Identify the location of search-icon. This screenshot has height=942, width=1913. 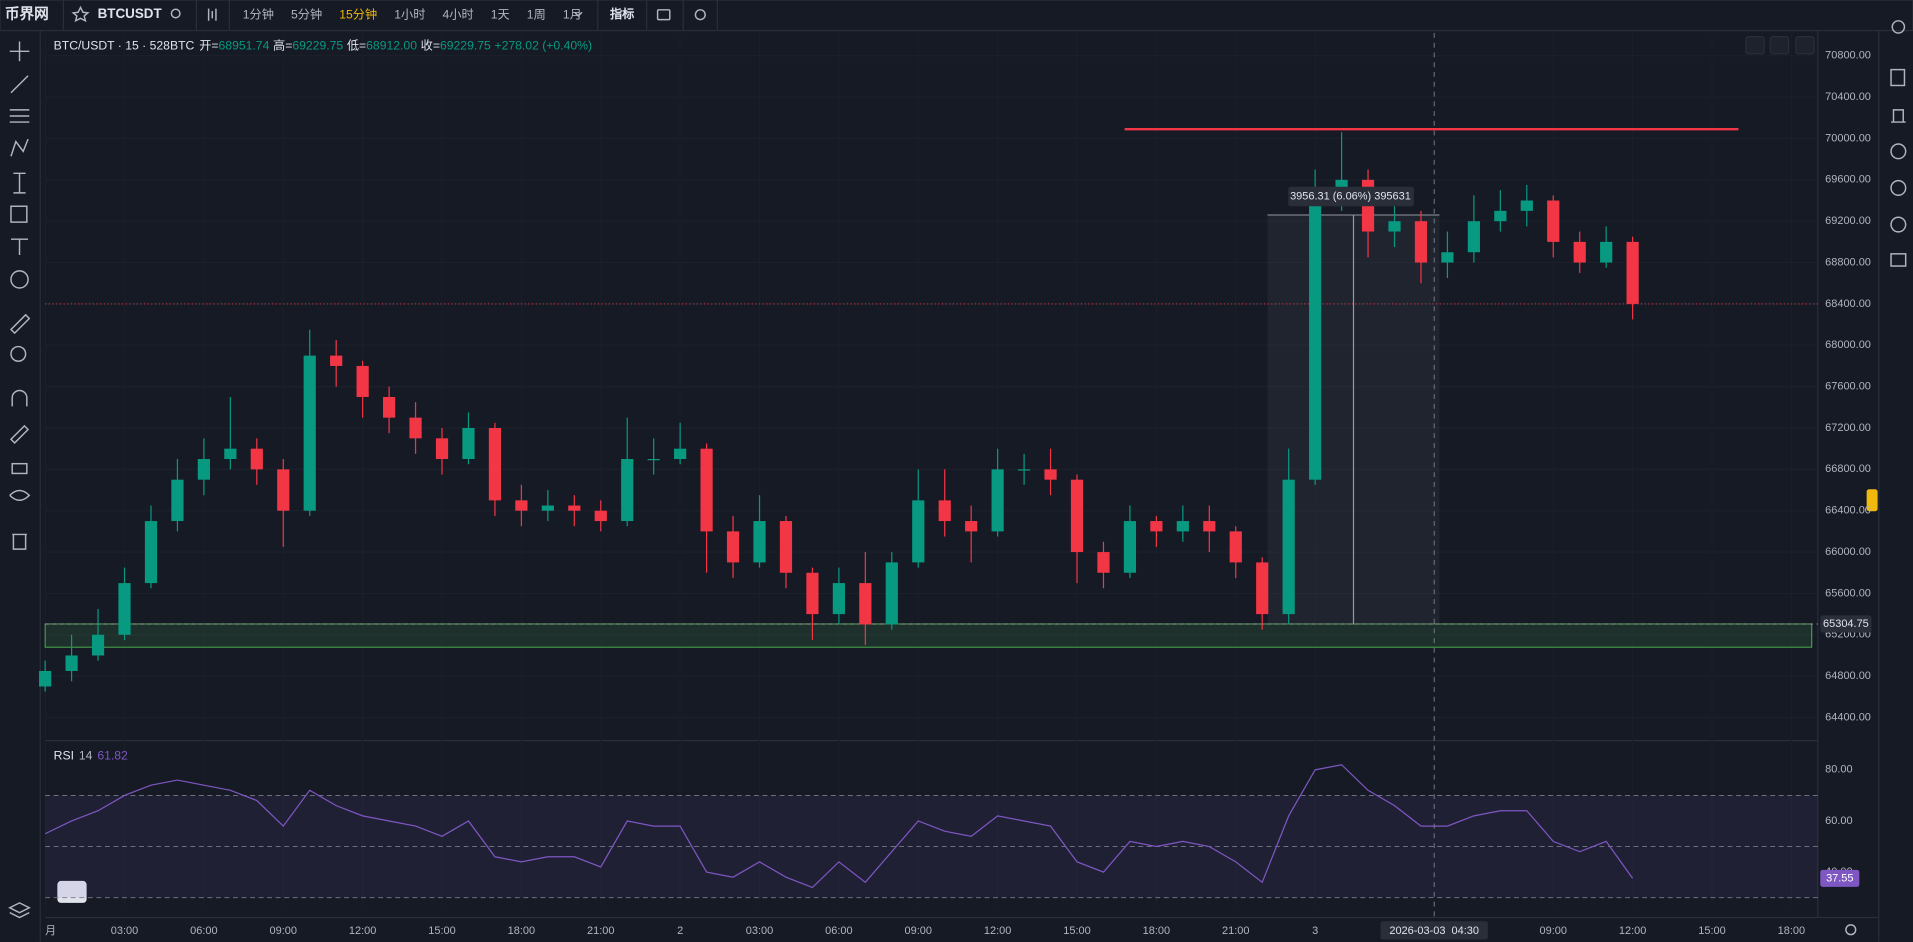
(175, 13).